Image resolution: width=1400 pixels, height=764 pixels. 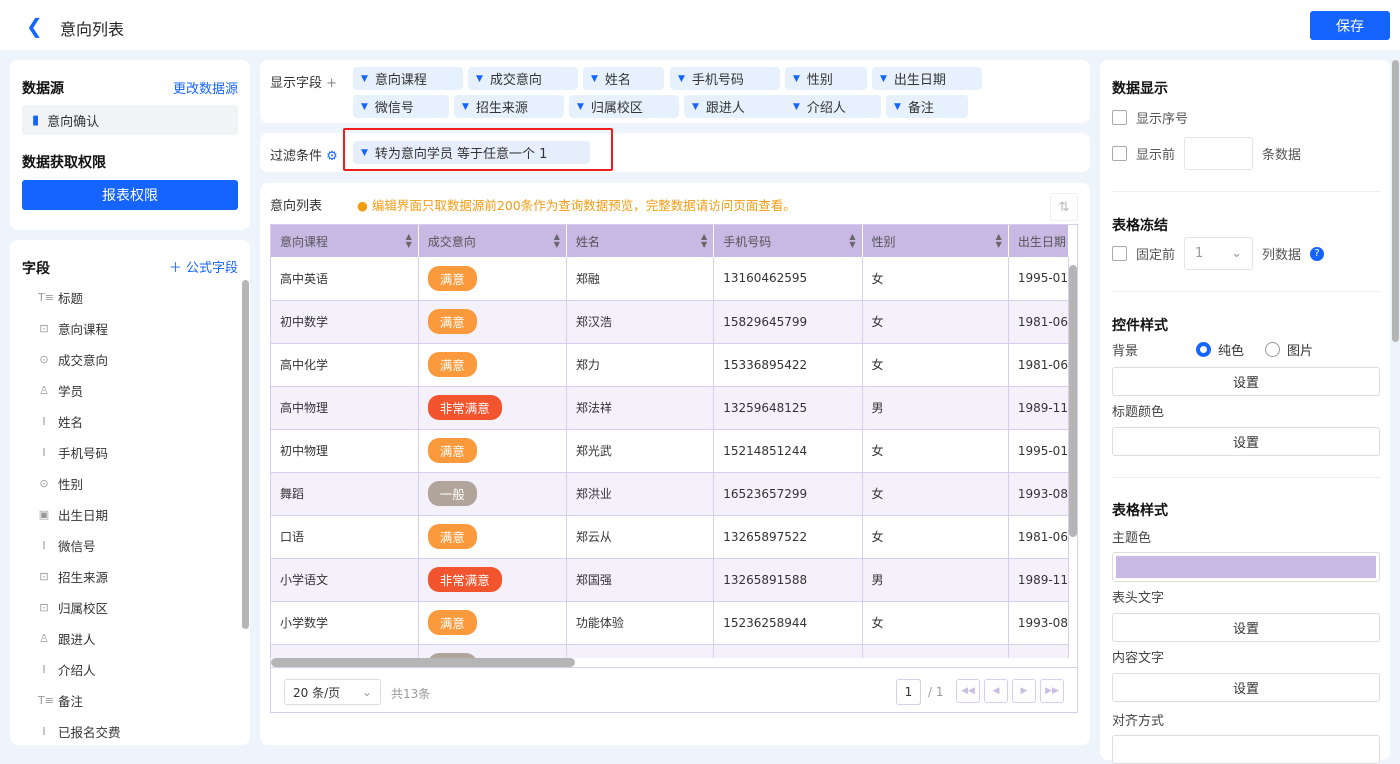 I want to click on back-icon: ❮, so click(x=34, y=26).